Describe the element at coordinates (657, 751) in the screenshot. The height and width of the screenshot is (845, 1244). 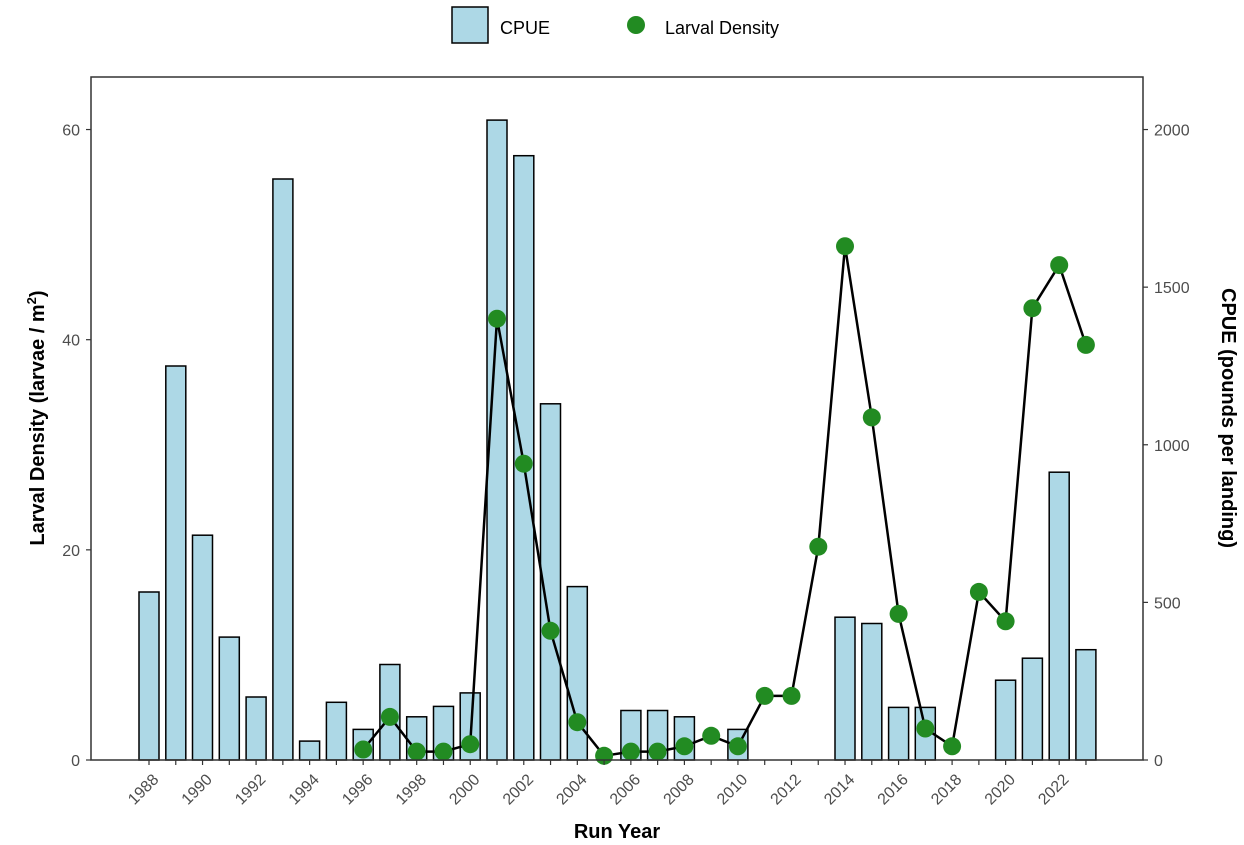
I see `larval-density-point-2007` at that location.